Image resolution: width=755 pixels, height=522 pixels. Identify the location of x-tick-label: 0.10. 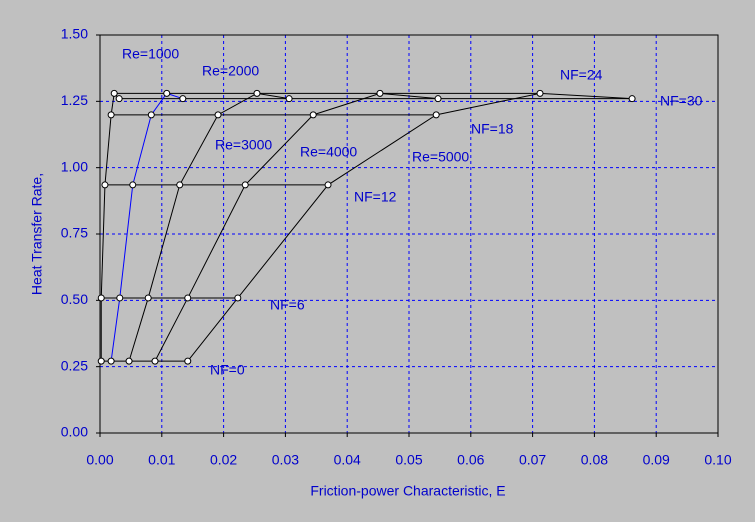
(717, 460).